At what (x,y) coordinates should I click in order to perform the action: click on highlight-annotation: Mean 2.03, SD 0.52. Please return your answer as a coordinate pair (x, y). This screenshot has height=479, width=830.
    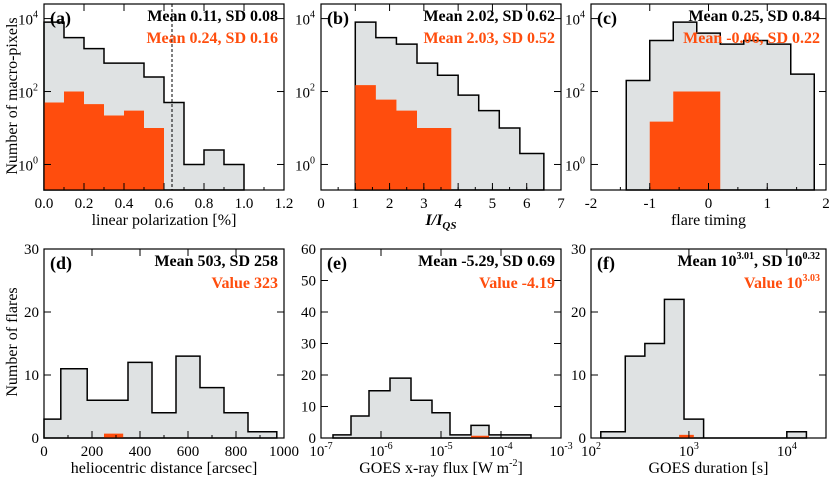
    Looking at the image, I should click on (489, 38).